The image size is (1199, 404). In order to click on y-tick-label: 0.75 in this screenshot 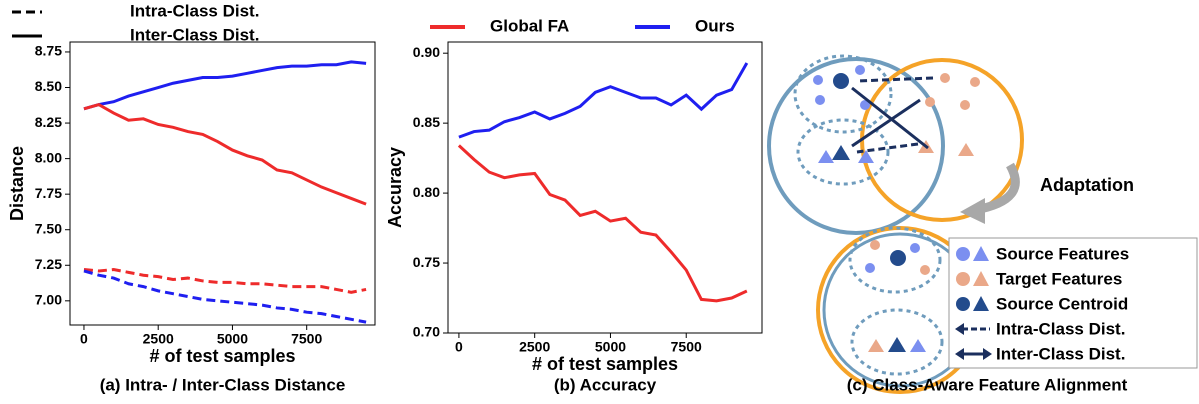, I will do `click(426, 262)`.